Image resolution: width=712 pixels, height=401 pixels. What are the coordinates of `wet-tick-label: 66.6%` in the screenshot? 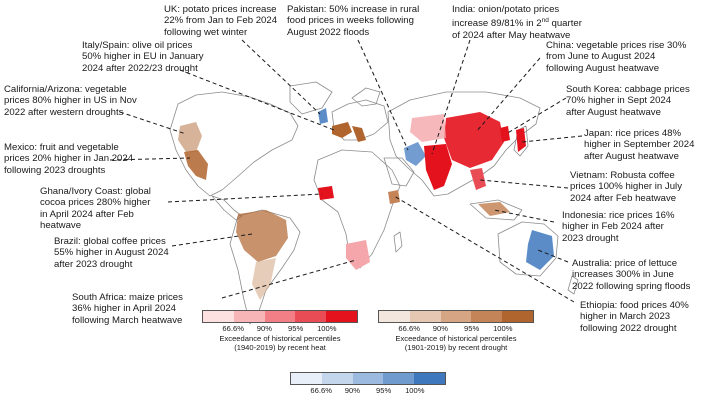 It's located at (321, 390).